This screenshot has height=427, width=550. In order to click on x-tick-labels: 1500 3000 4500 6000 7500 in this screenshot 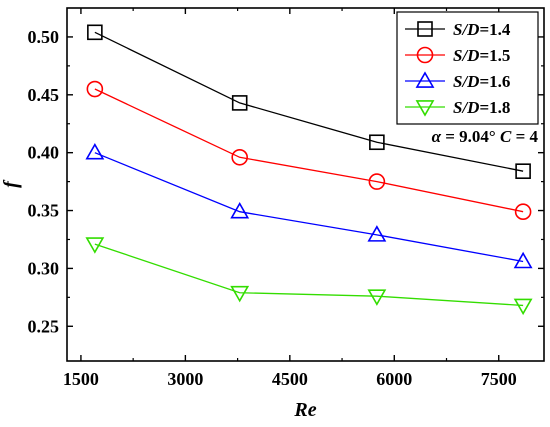, I will do `click(290, 379)`.